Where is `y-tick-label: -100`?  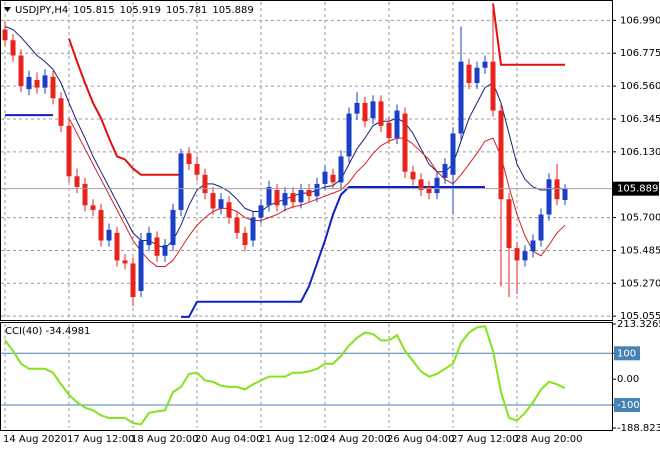 y-tick-label: -100 is located at coordinates (628, 405).